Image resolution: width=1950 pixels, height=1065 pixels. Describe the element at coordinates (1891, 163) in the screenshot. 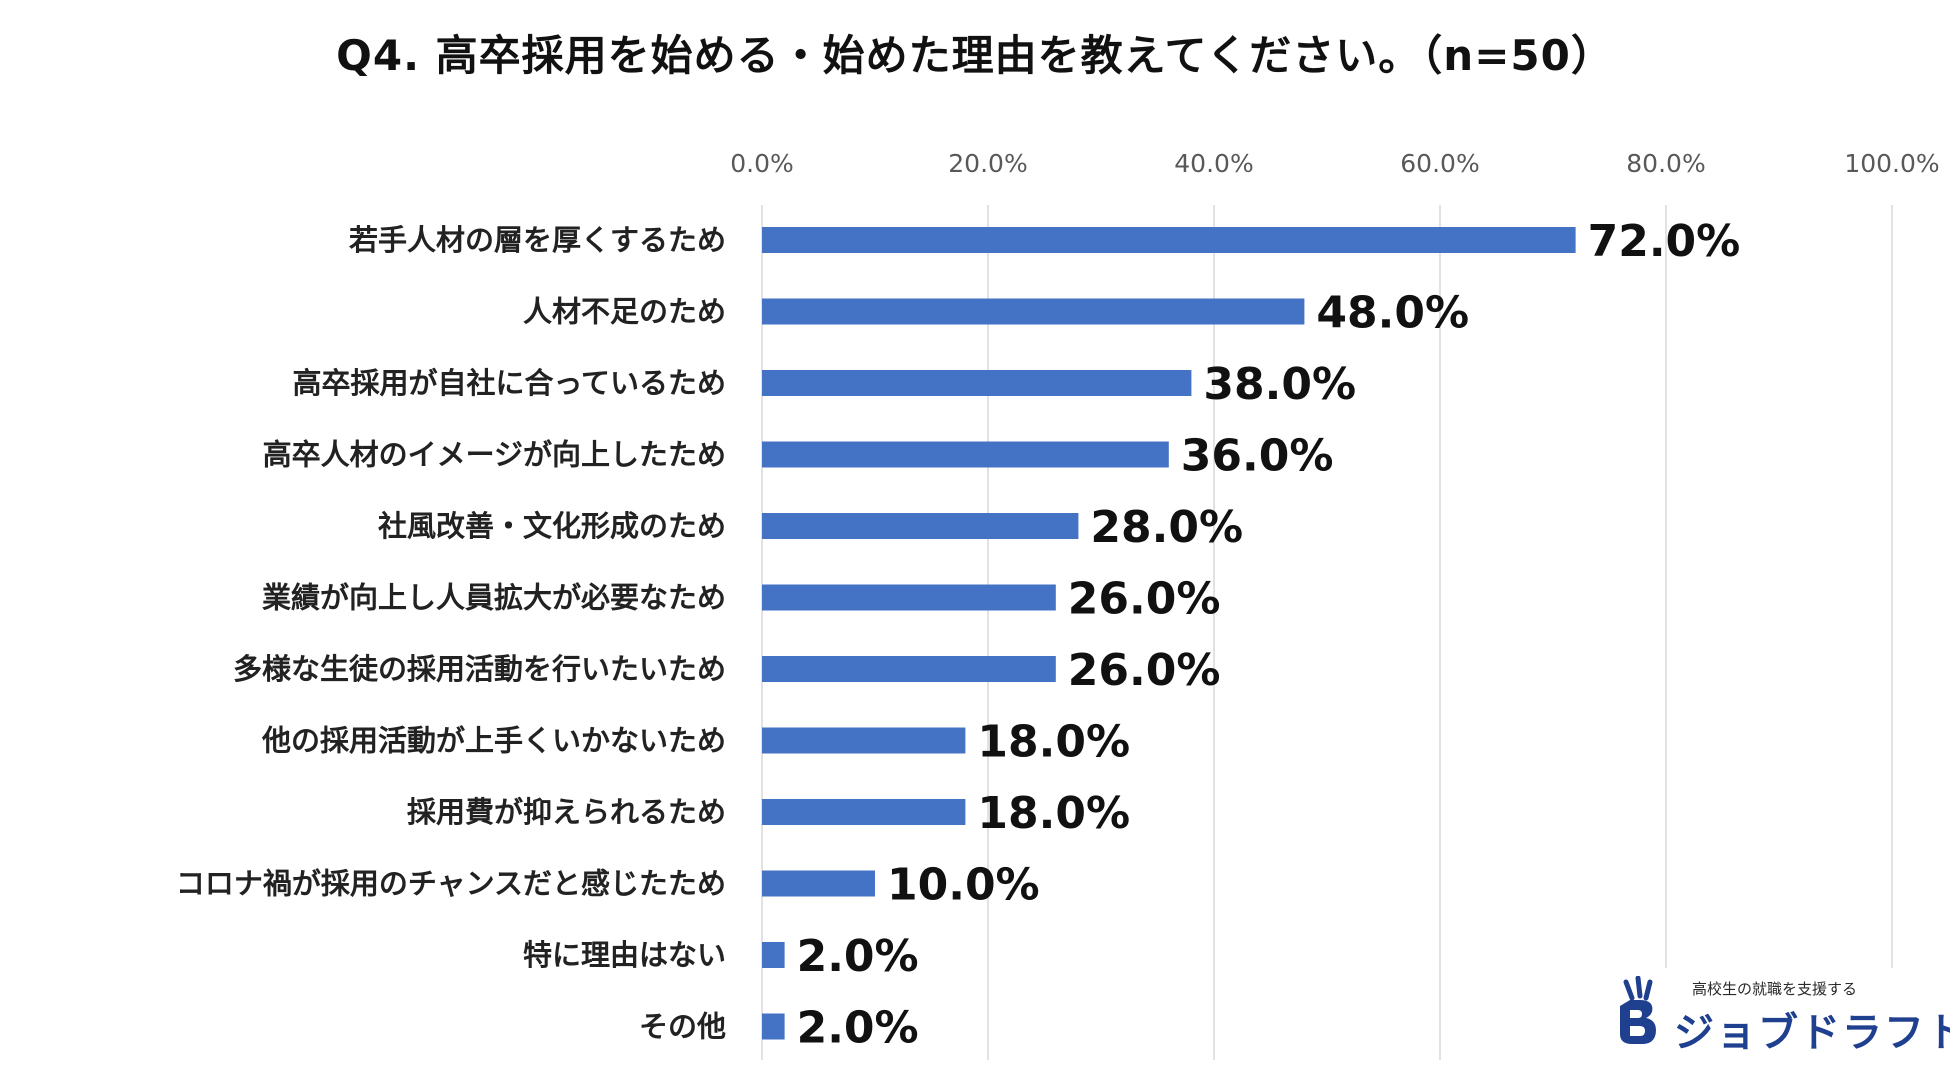

I see `x-tick-label: 100.0%` at that location.